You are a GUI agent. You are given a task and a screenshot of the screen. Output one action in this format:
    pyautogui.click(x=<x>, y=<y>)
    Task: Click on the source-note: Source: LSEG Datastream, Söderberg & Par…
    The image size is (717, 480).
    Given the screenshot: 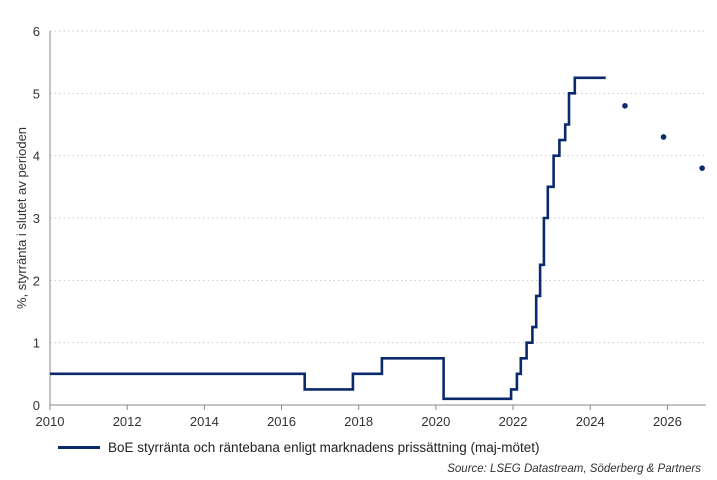 What is the action you would take?
    pyautogui.click(x=574, y=469)
    